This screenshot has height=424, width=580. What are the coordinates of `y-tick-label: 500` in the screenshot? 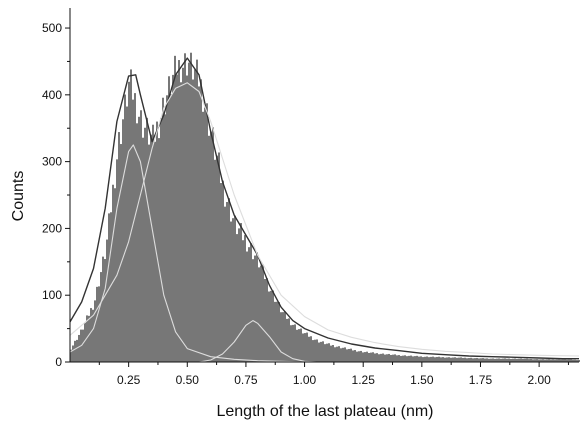 It's located at (52, 28).